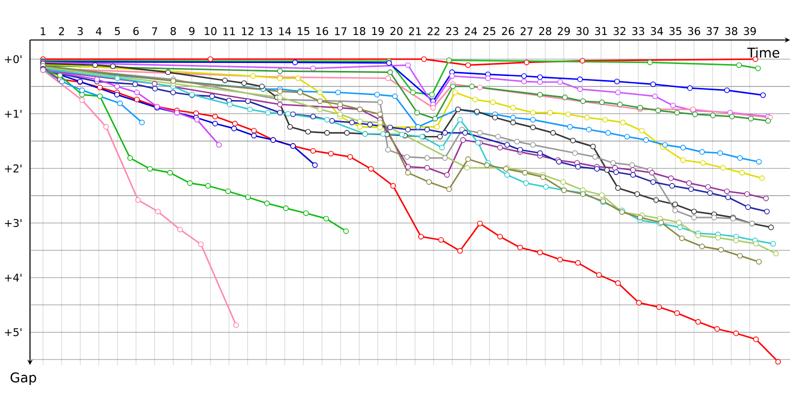 The image size is (800, 400). I want to click on x-tick-label: 5, so click(117, 31).